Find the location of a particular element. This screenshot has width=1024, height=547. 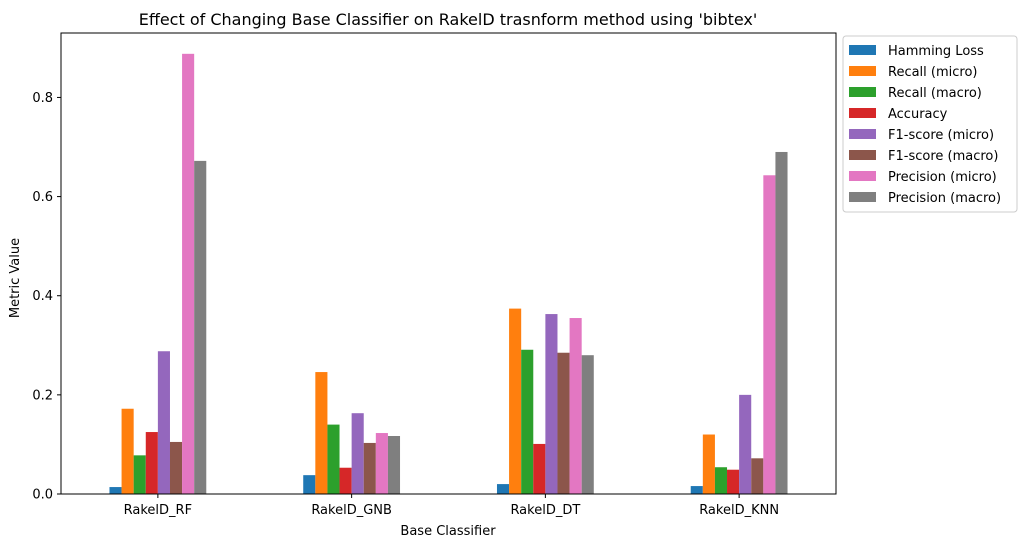

bar-precision-macro-rakeld-dt is located at coordinates (587, 424).